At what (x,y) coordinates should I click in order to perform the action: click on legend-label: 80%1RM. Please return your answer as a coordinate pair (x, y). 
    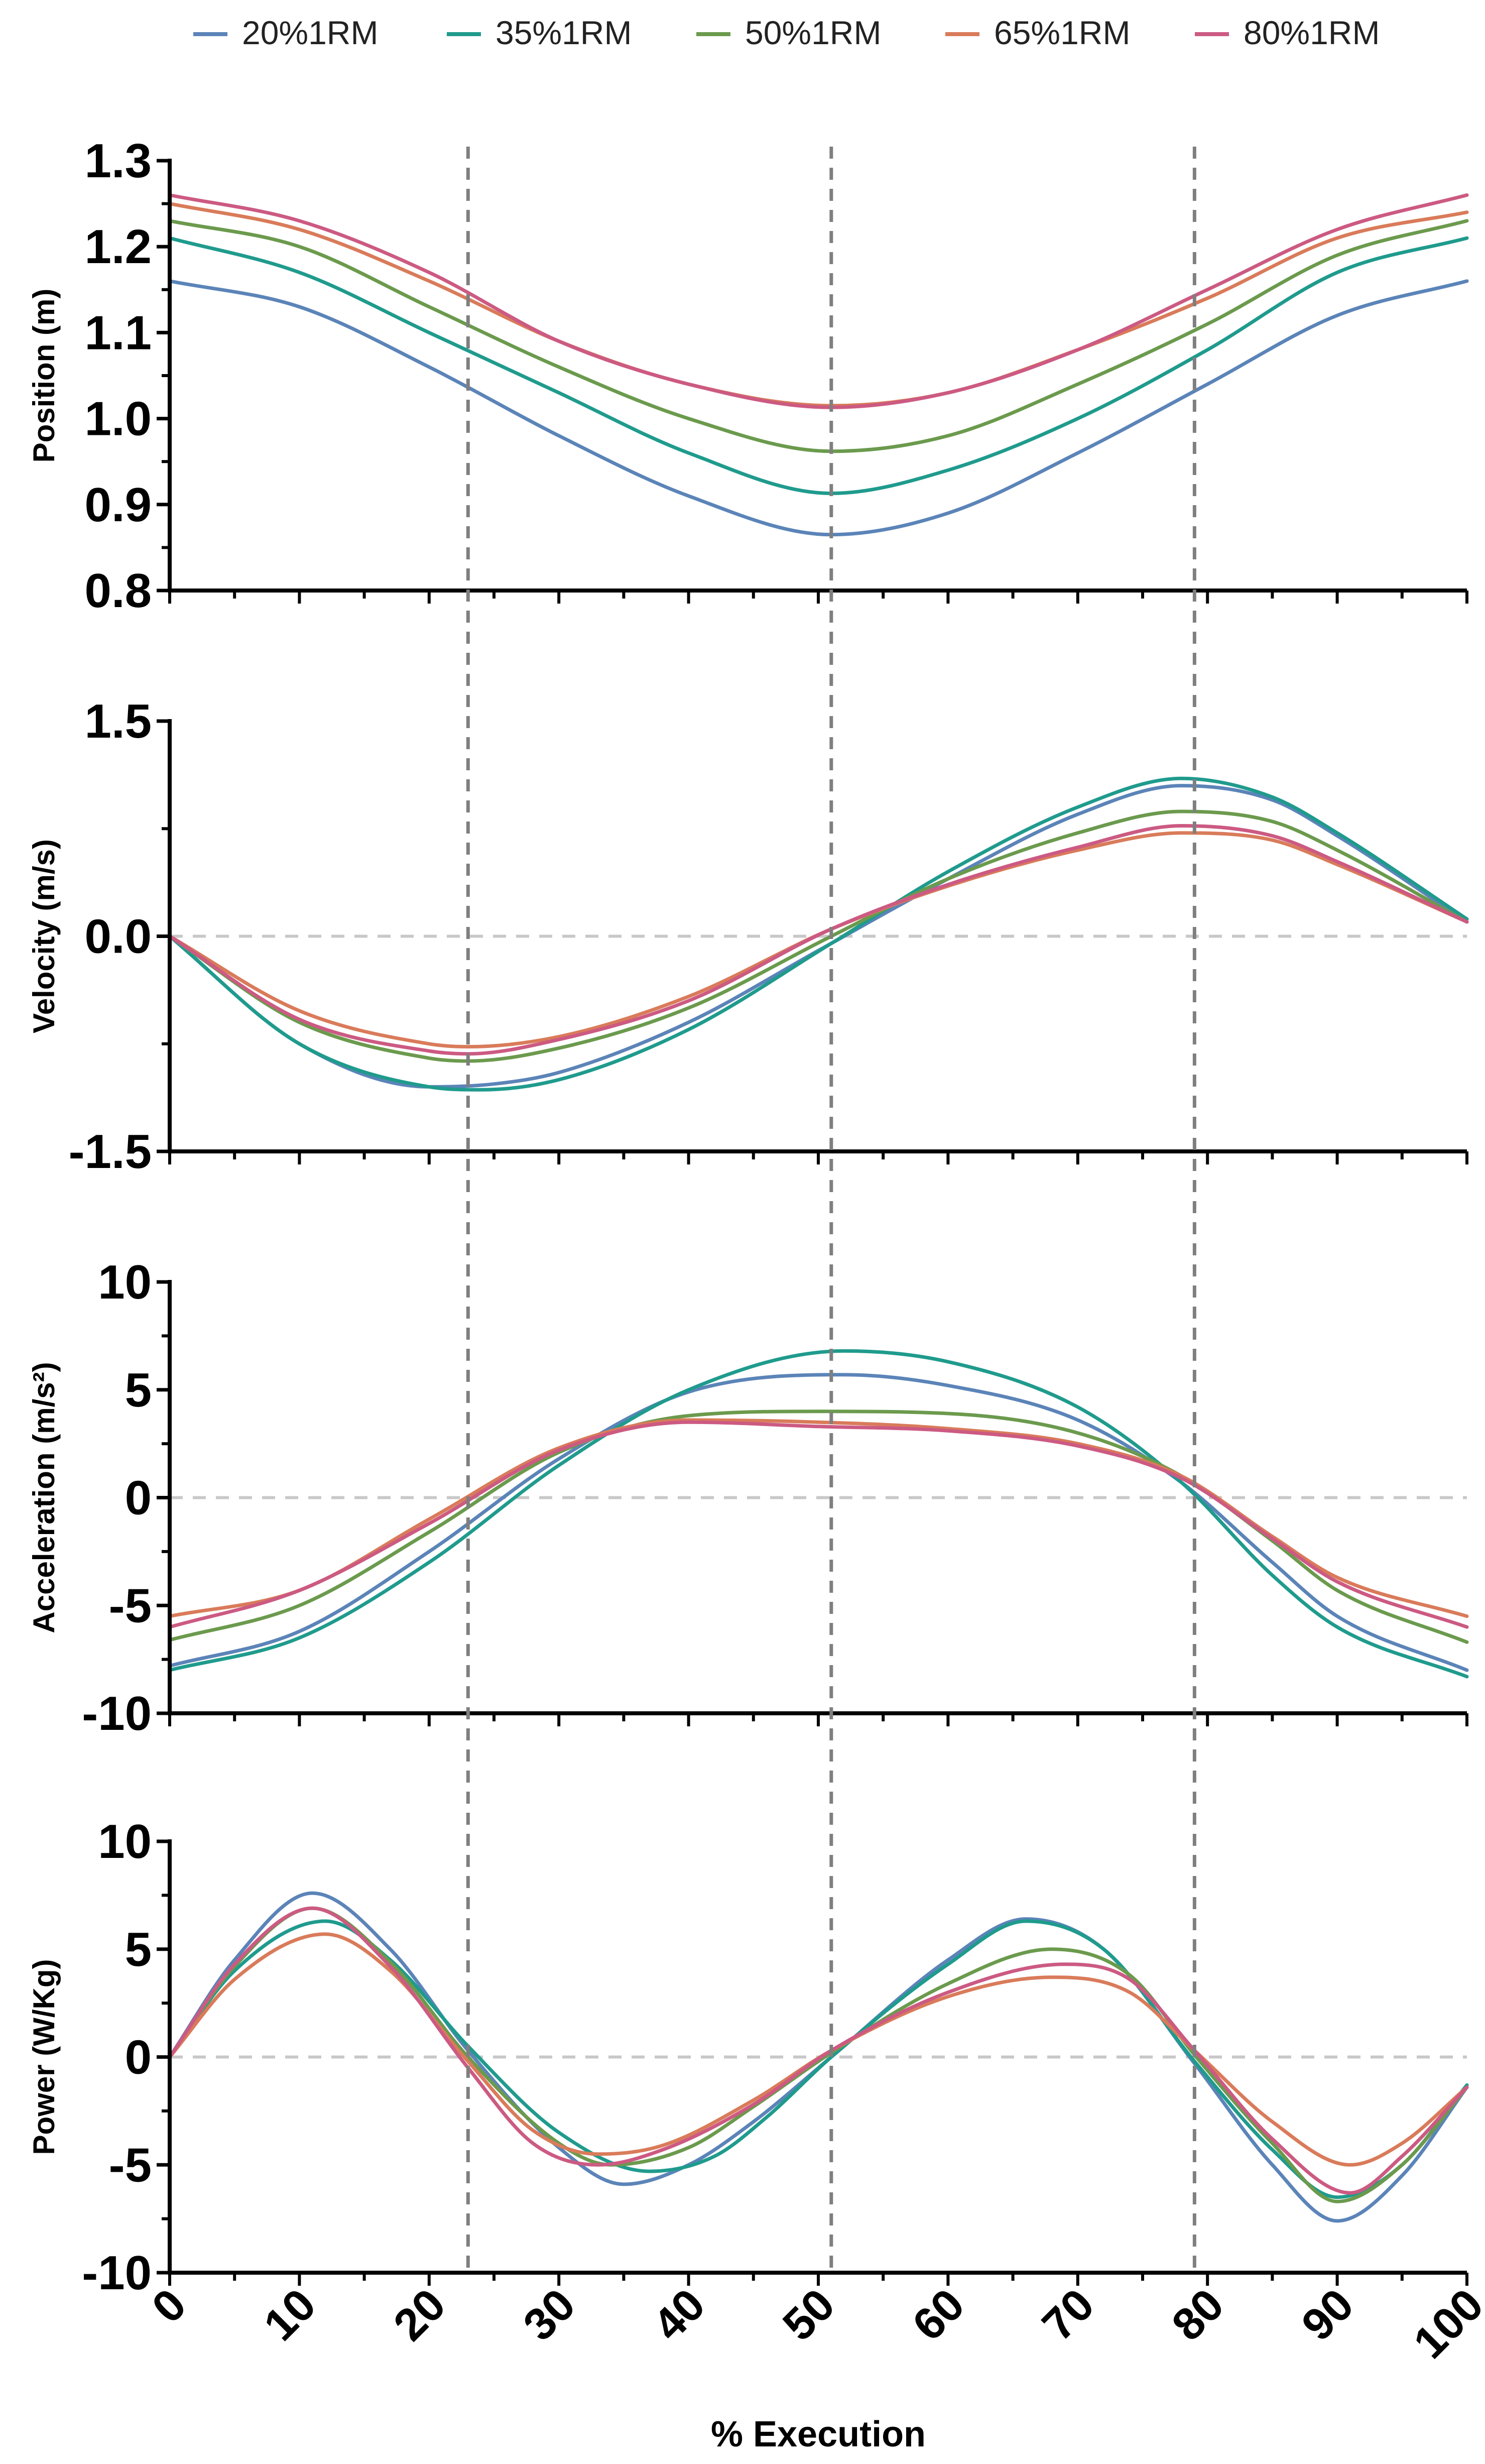
    Looking at the image, I should click on (1312, 32).